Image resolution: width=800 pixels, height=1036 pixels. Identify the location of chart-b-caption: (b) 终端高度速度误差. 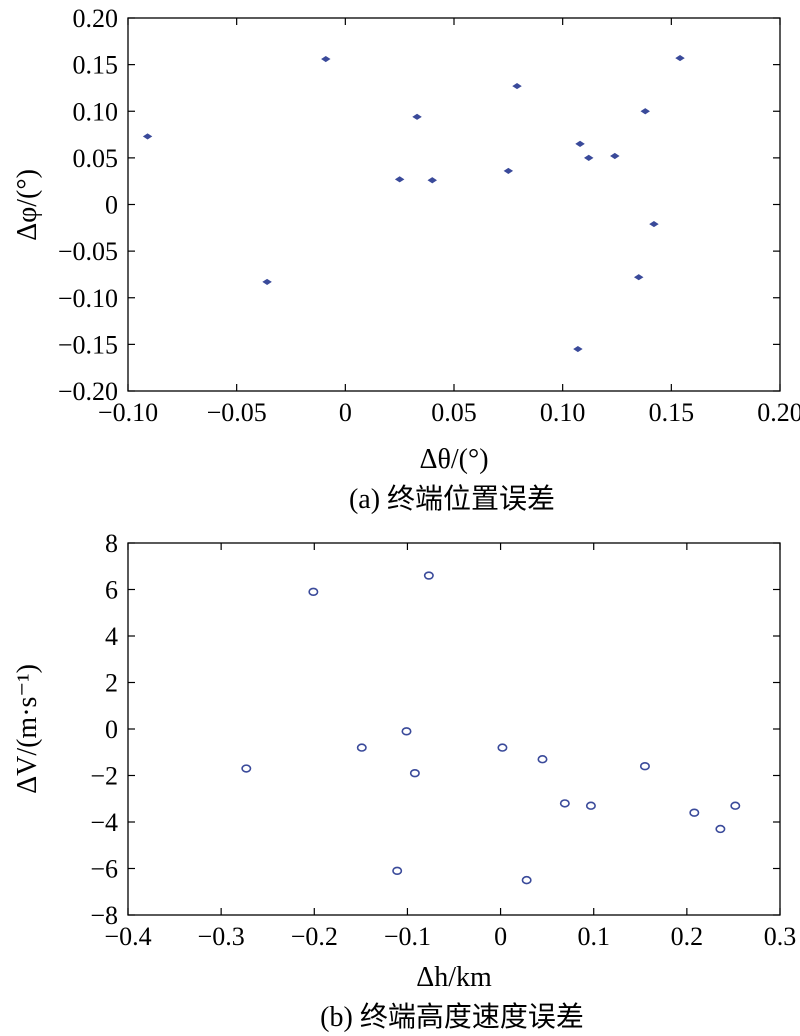
(452, 1017).